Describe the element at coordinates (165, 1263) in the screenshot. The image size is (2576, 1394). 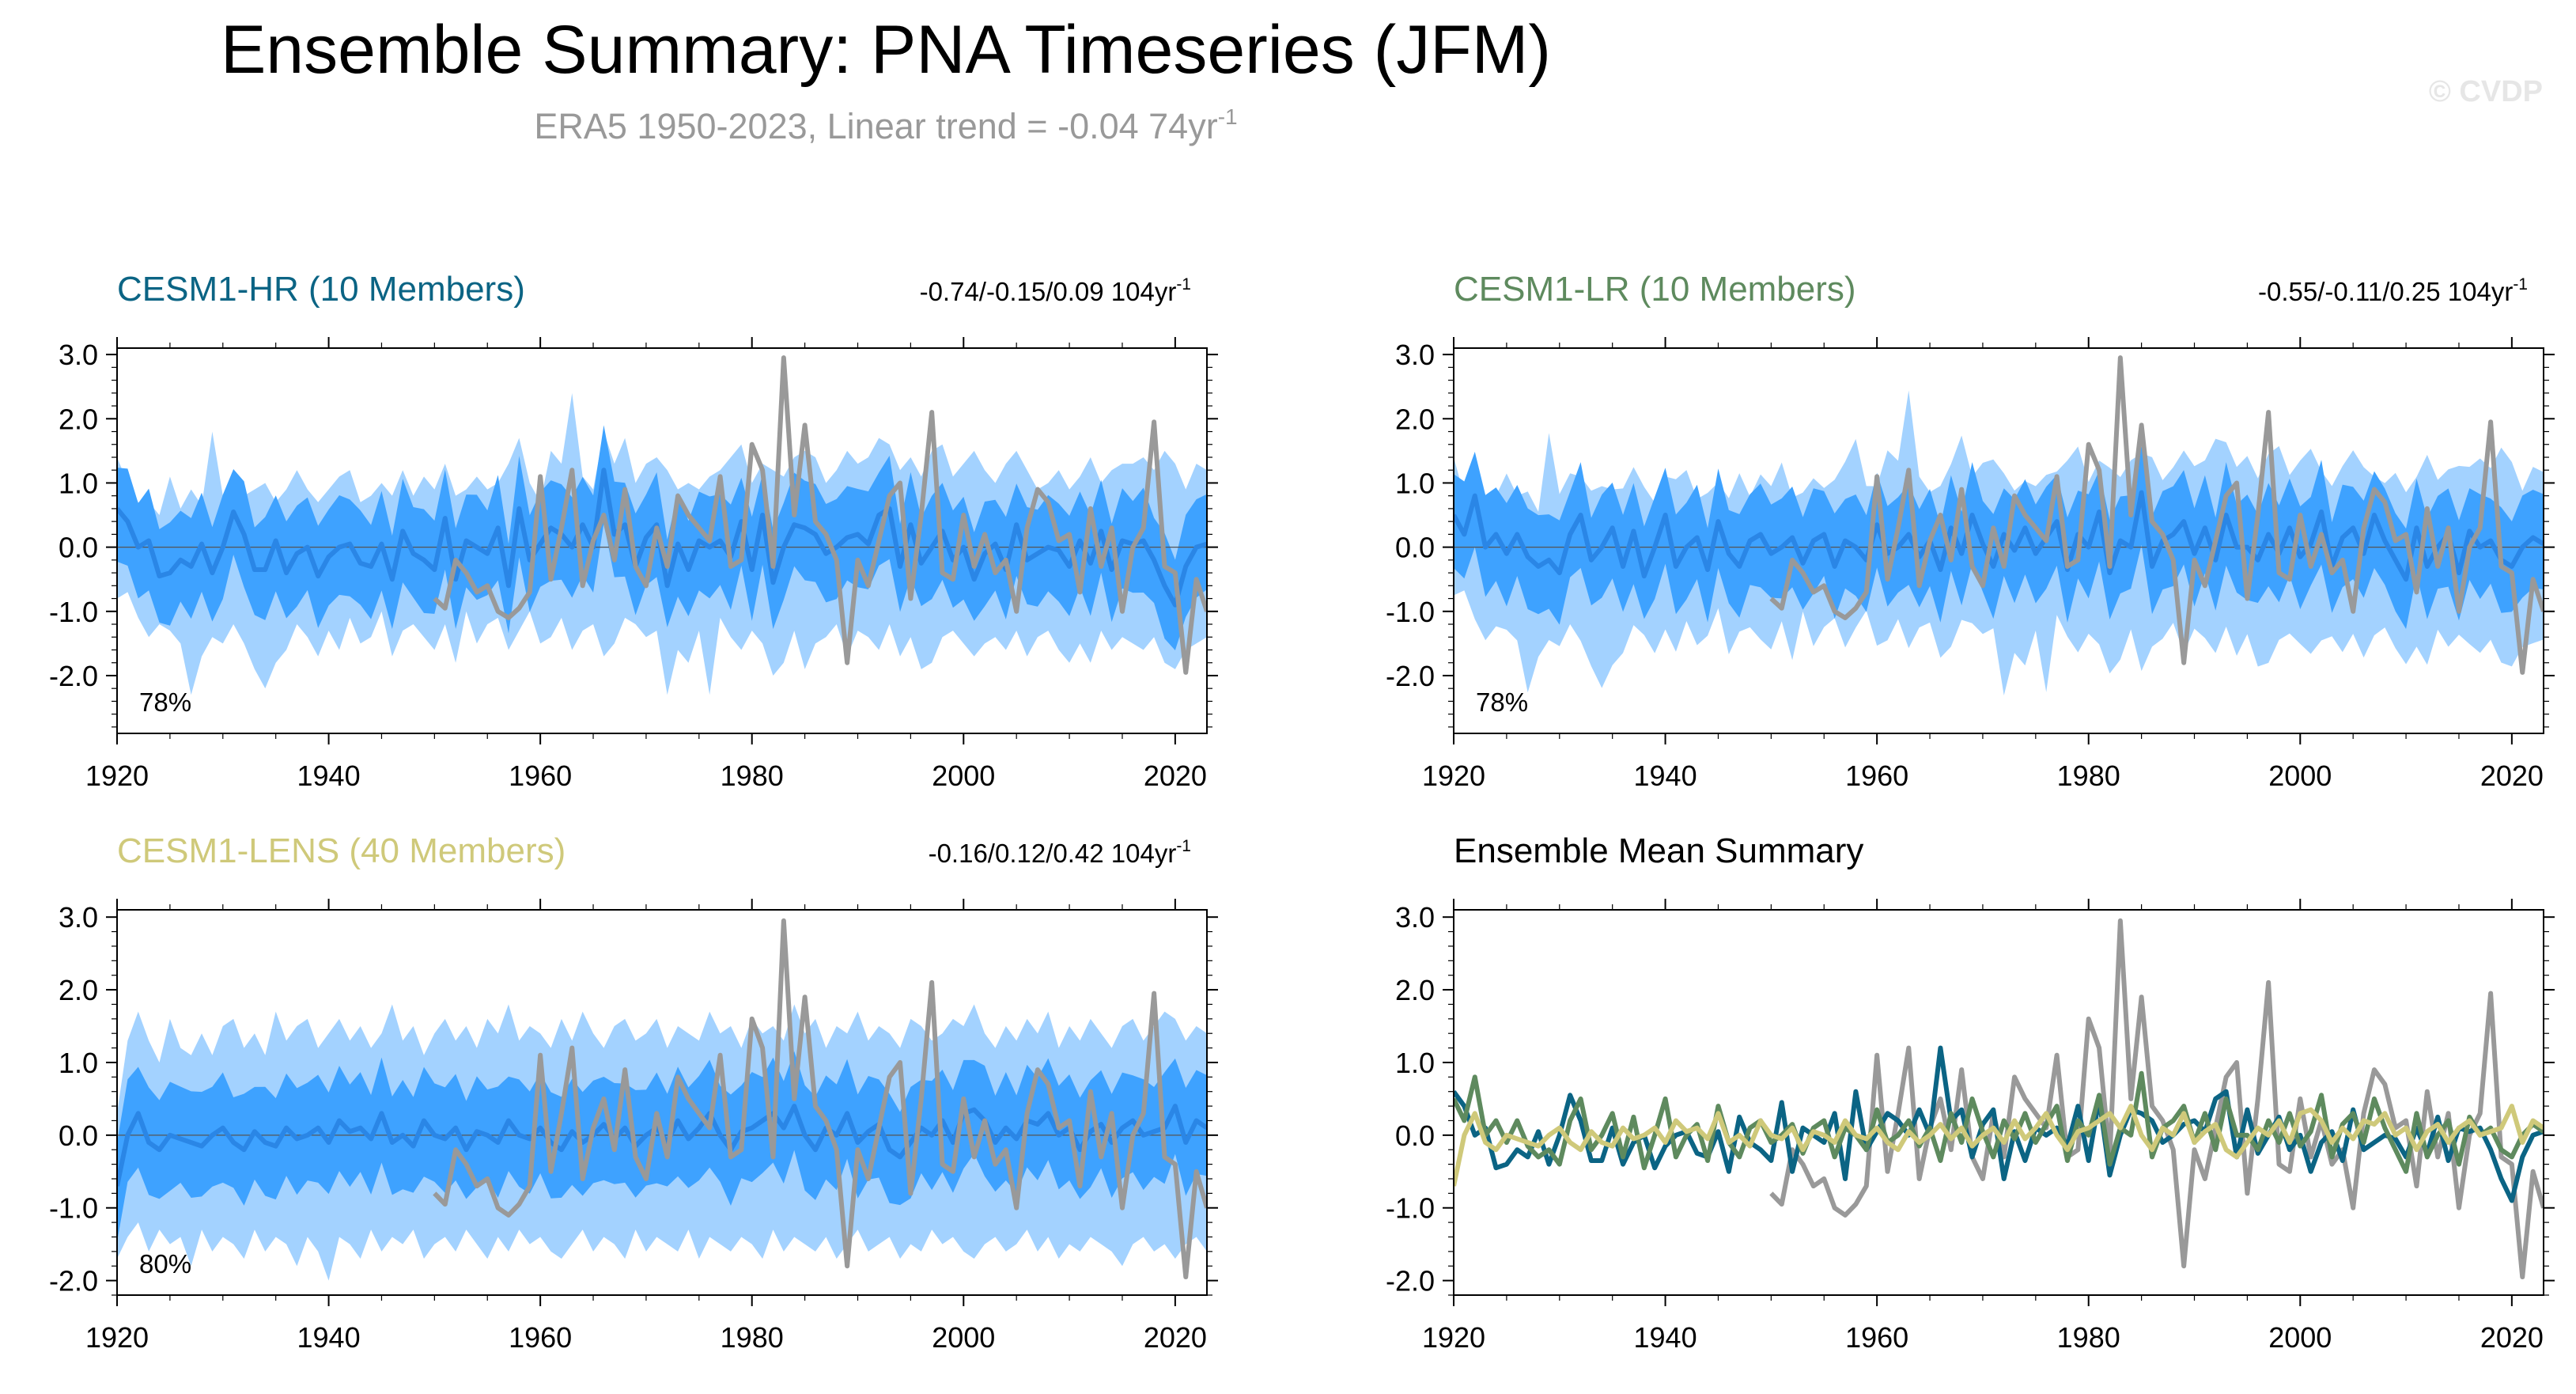
I see `percent-label: 80%` at that location.